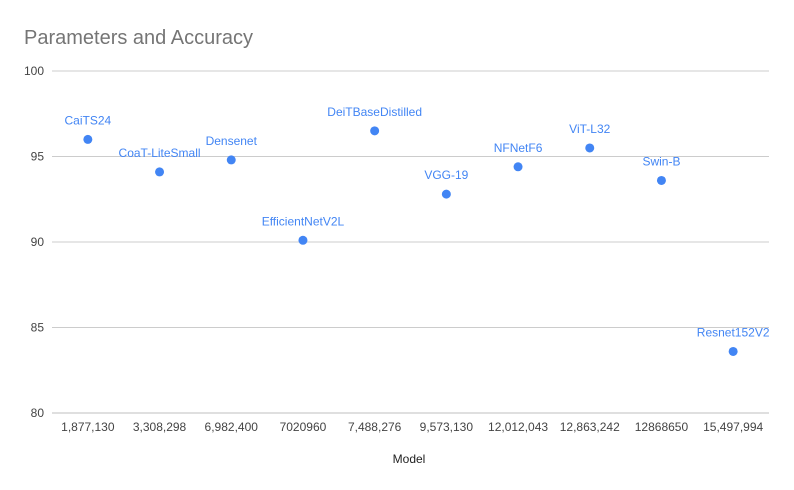  Describe the element at coordinates (446, 175) in the screenshot. I see `data-label: VGG-19` at that location.